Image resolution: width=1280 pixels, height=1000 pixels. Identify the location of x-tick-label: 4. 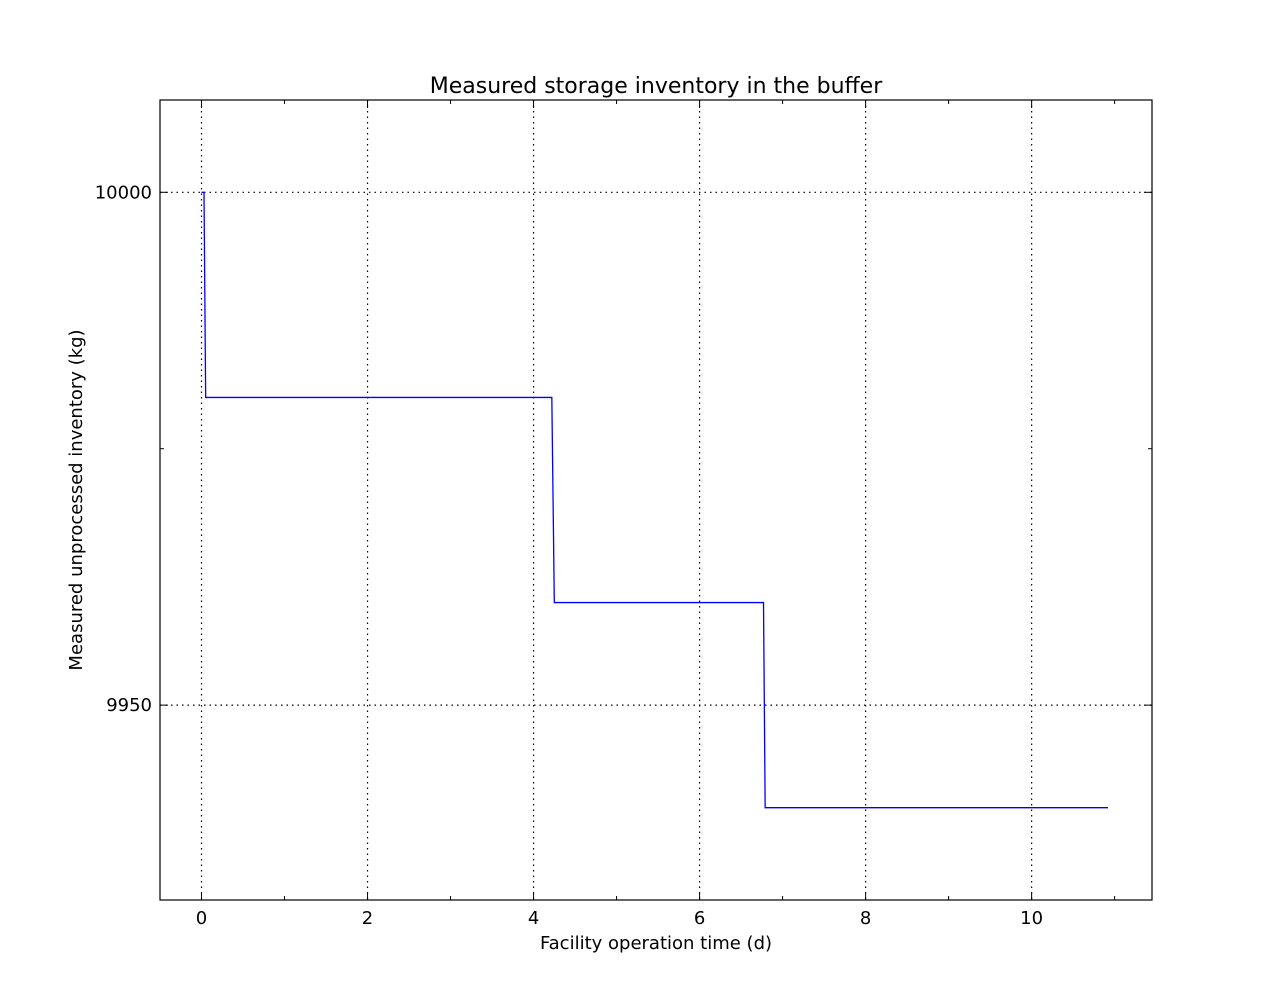
(533, 918).